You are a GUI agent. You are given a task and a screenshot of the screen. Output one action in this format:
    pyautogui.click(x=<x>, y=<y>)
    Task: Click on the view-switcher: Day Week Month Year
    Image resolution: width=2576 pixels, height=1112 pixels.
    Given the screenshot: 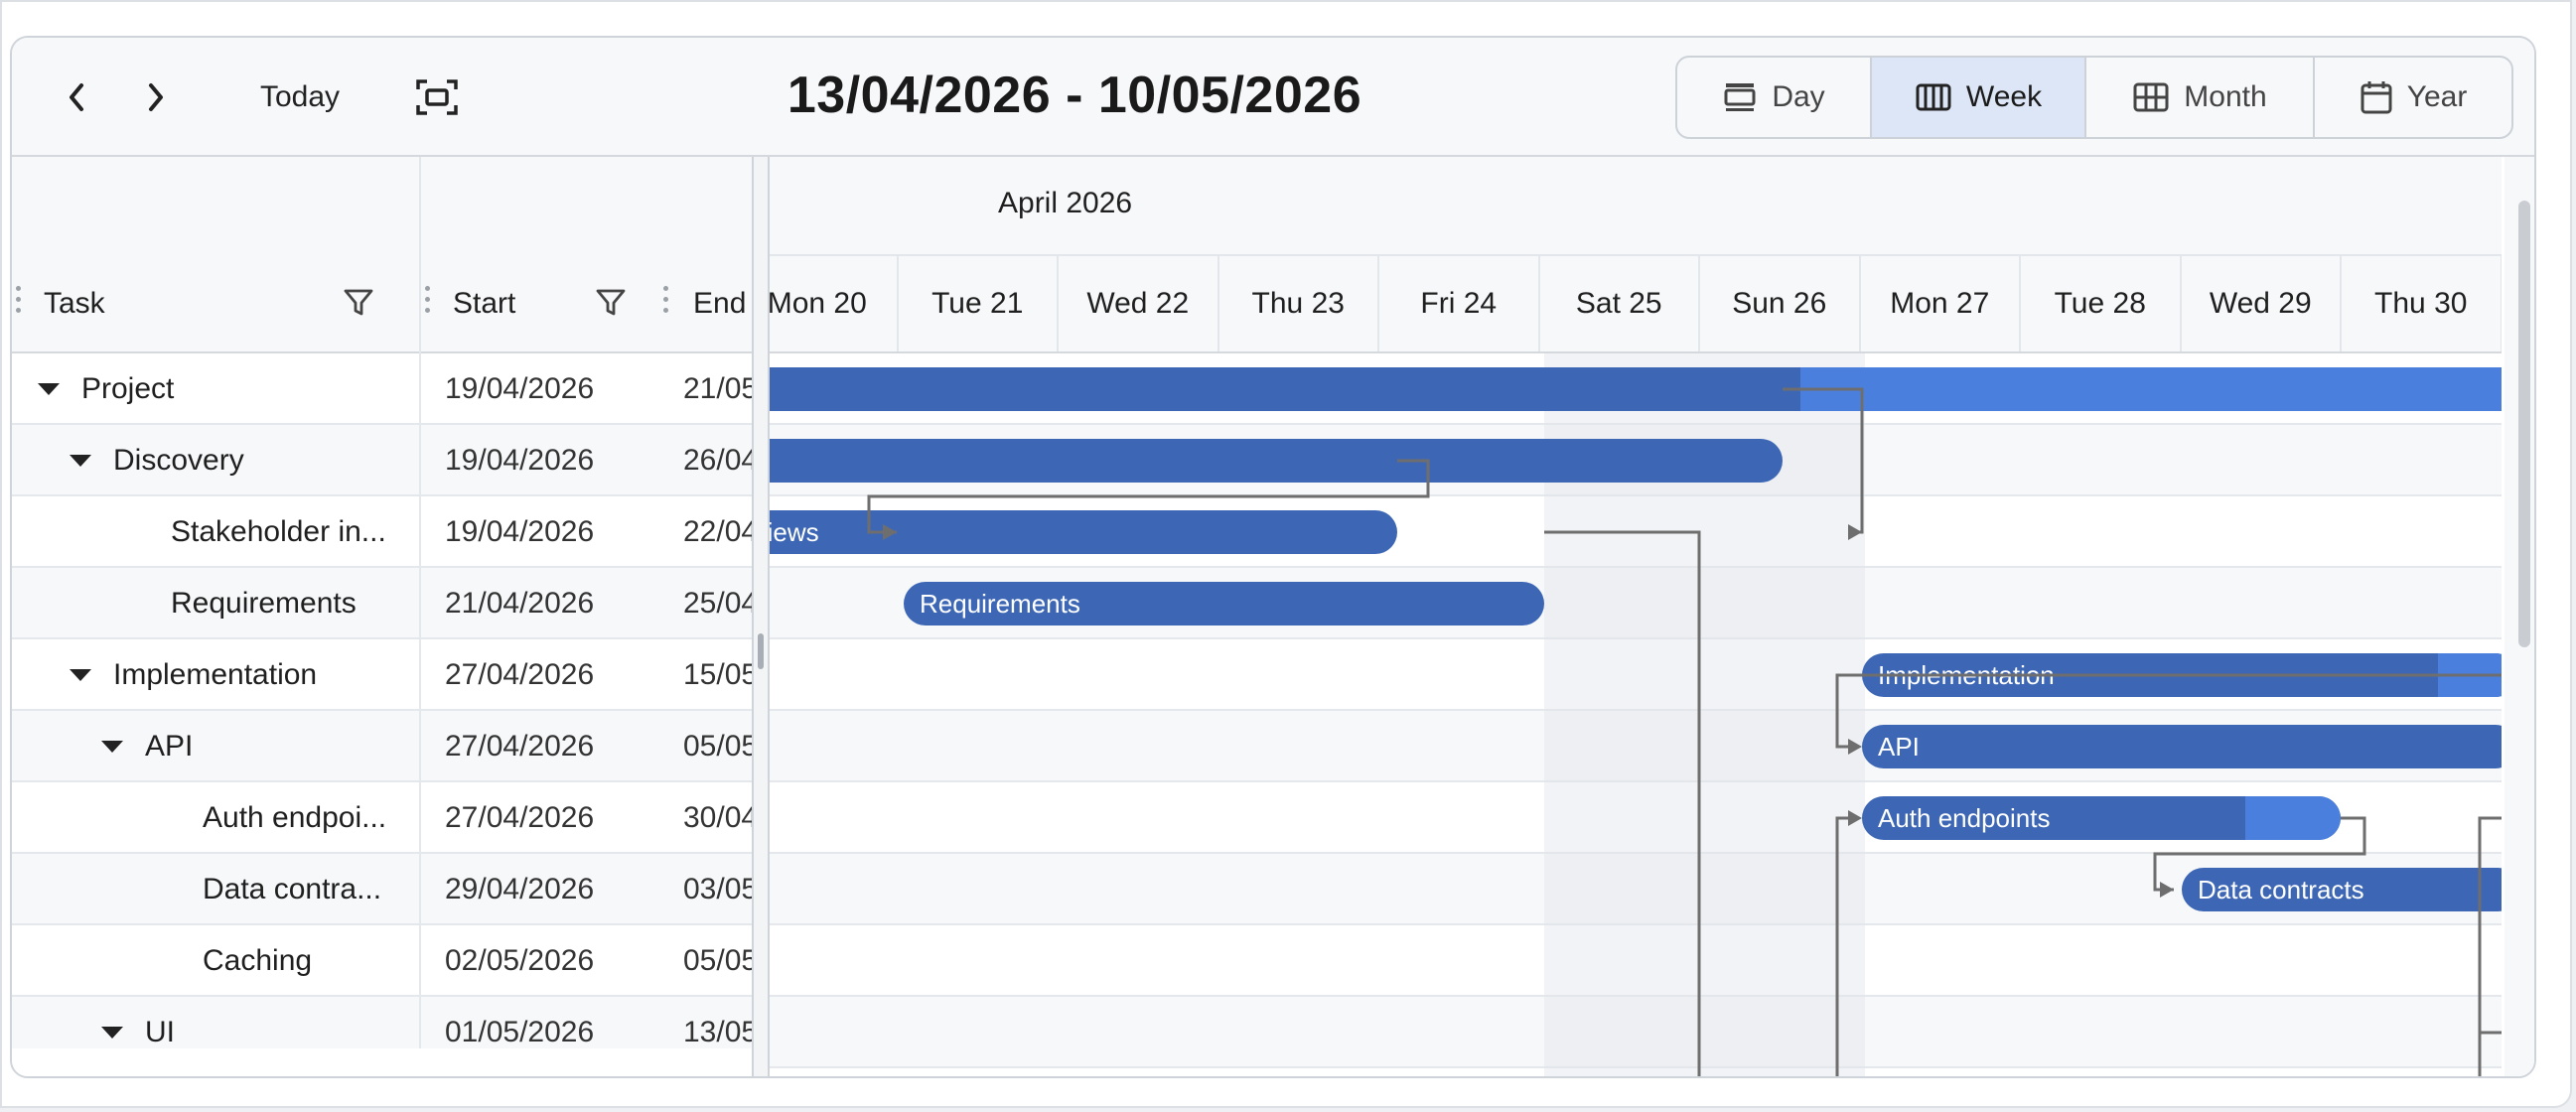 What is the action you would take?
    pyautogui.click(x=2094, y=97)
    